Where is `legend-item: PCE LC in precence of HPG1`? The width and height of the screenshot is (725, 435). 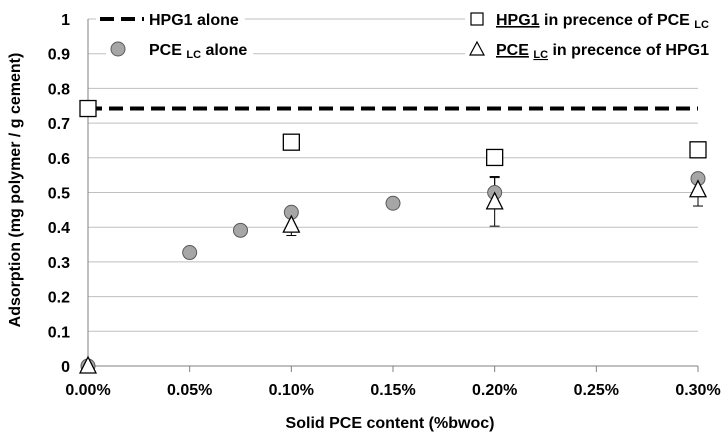
legend-item: PCE LC in precence of HPG1 is located at coordinates (590, 49).